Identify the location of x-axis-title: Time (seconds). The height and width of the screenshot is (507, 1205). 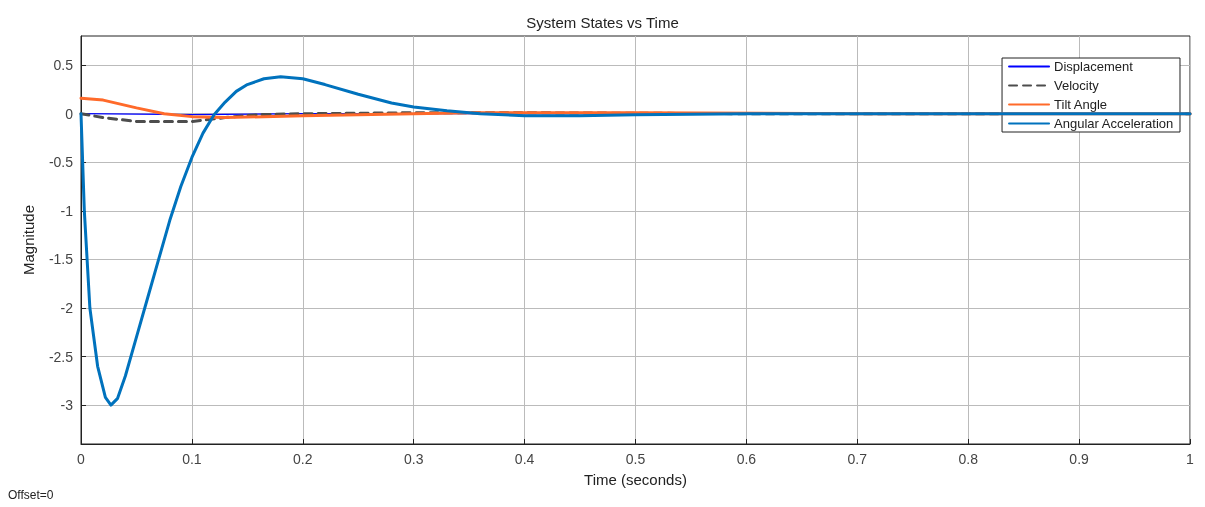
(635, 479).